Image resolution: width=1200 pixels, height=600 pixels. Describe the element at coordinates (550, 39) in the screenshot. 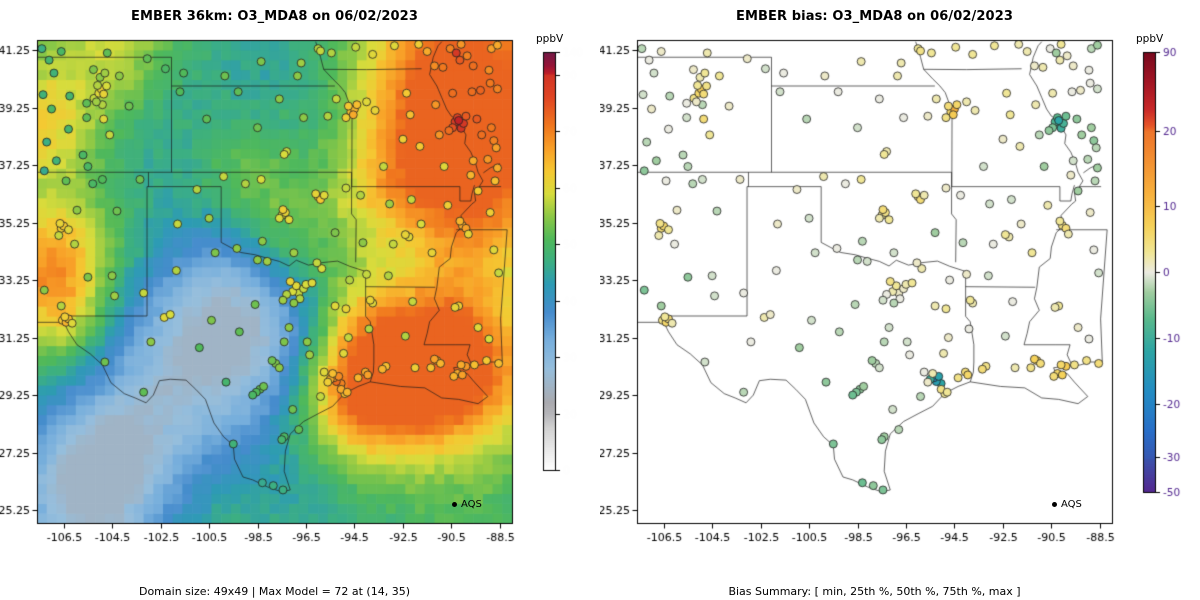

I see `left-colorbar-unit-label: ppbV` at that location.